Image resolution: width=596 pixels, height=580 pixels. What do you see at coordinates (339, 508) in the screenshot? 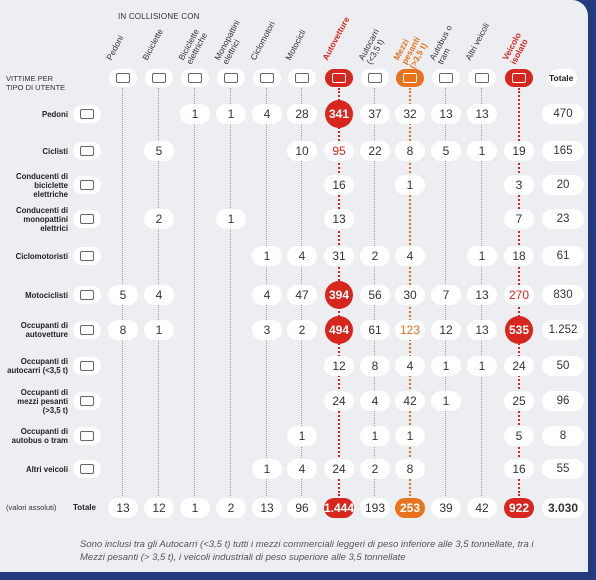
I see `total-cell: 1.444` at bounding box center [339, 508].